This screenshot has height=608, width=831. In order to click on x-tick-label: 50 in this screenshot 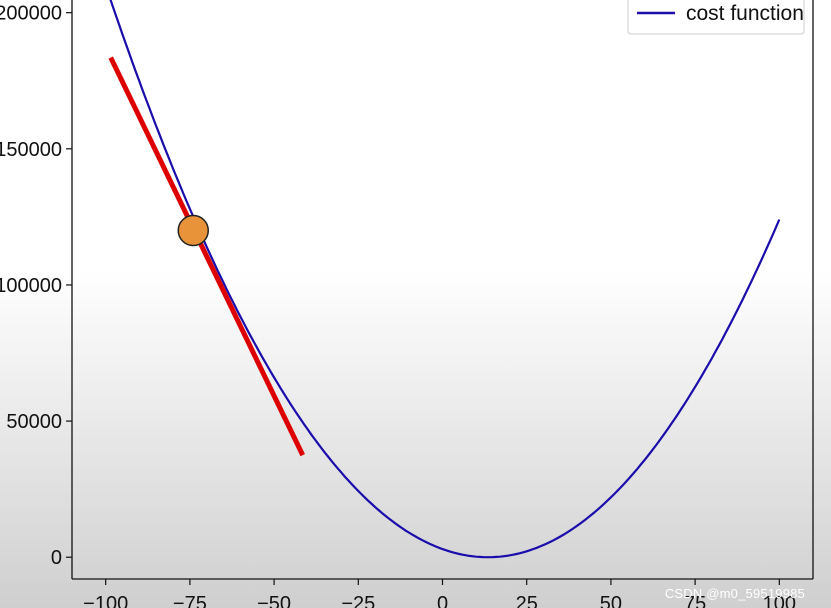, I will do `click(611, 600)`.